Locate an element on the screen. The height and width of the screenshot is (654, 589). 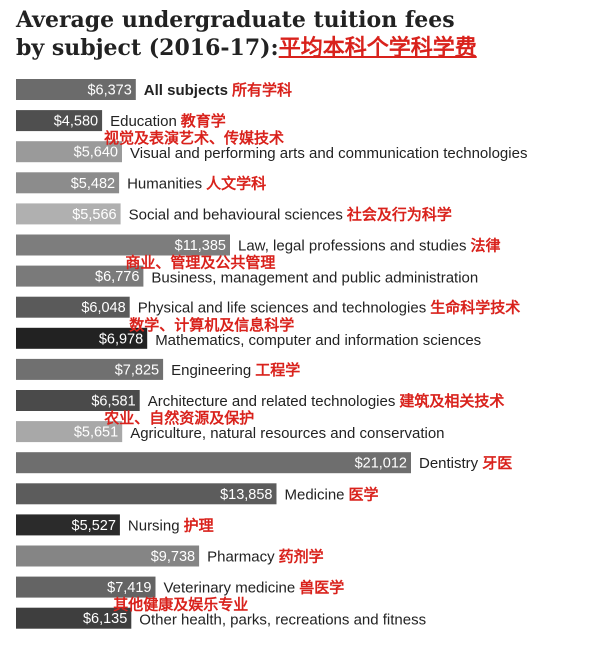
category-label-chinese: 社会及行为科学 is located at coordinates (399, 214).